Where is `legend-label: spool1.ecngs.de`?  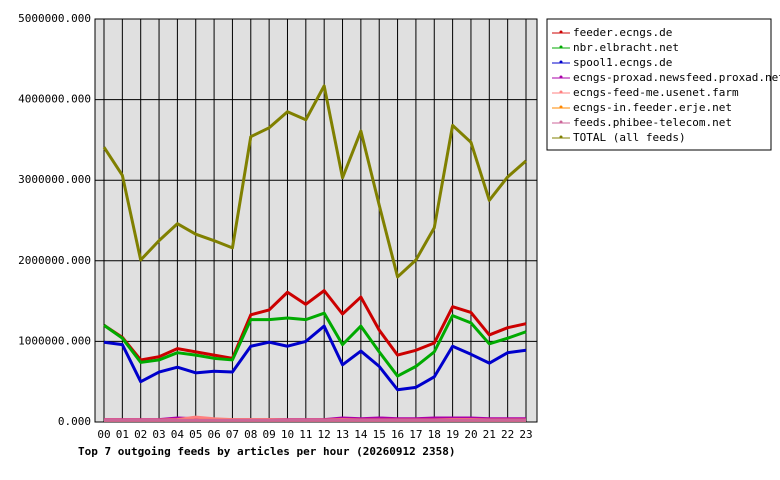
legend-label: spool1.ecngs.de is located at coordinates (622, 62).